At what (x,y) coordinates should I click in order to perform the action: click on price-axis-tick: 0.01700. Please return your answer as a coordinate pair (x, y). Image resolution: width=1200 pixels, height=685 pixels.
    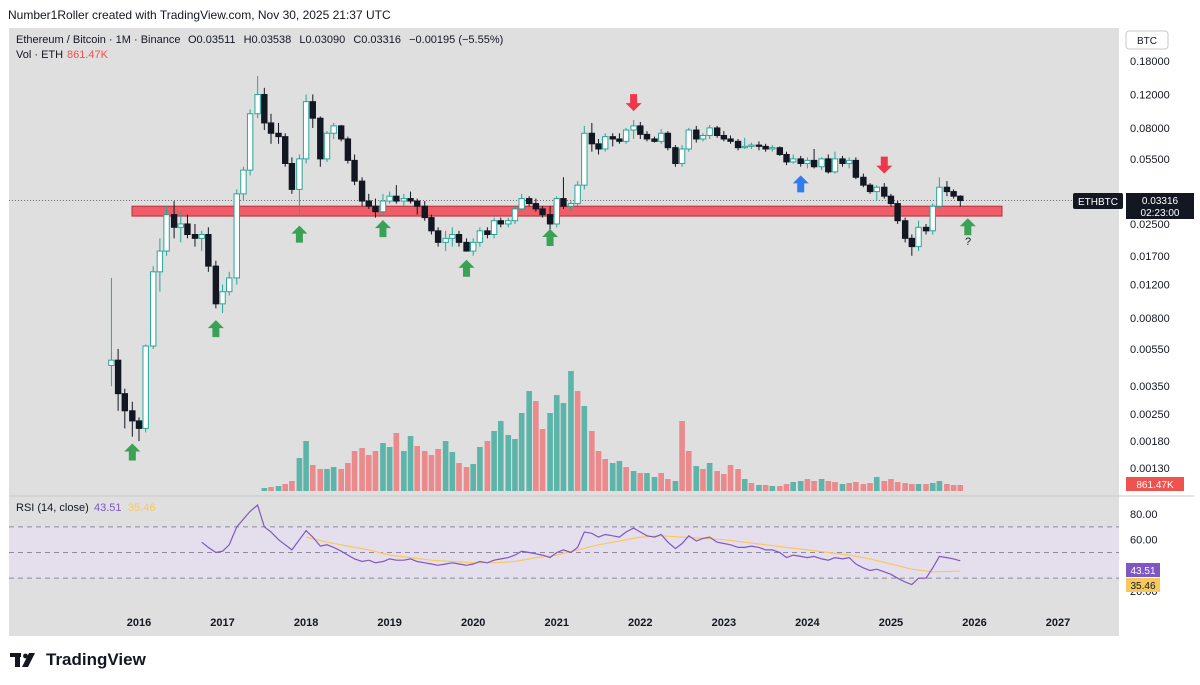
    Looking at the image, I should click on (1150, 257).